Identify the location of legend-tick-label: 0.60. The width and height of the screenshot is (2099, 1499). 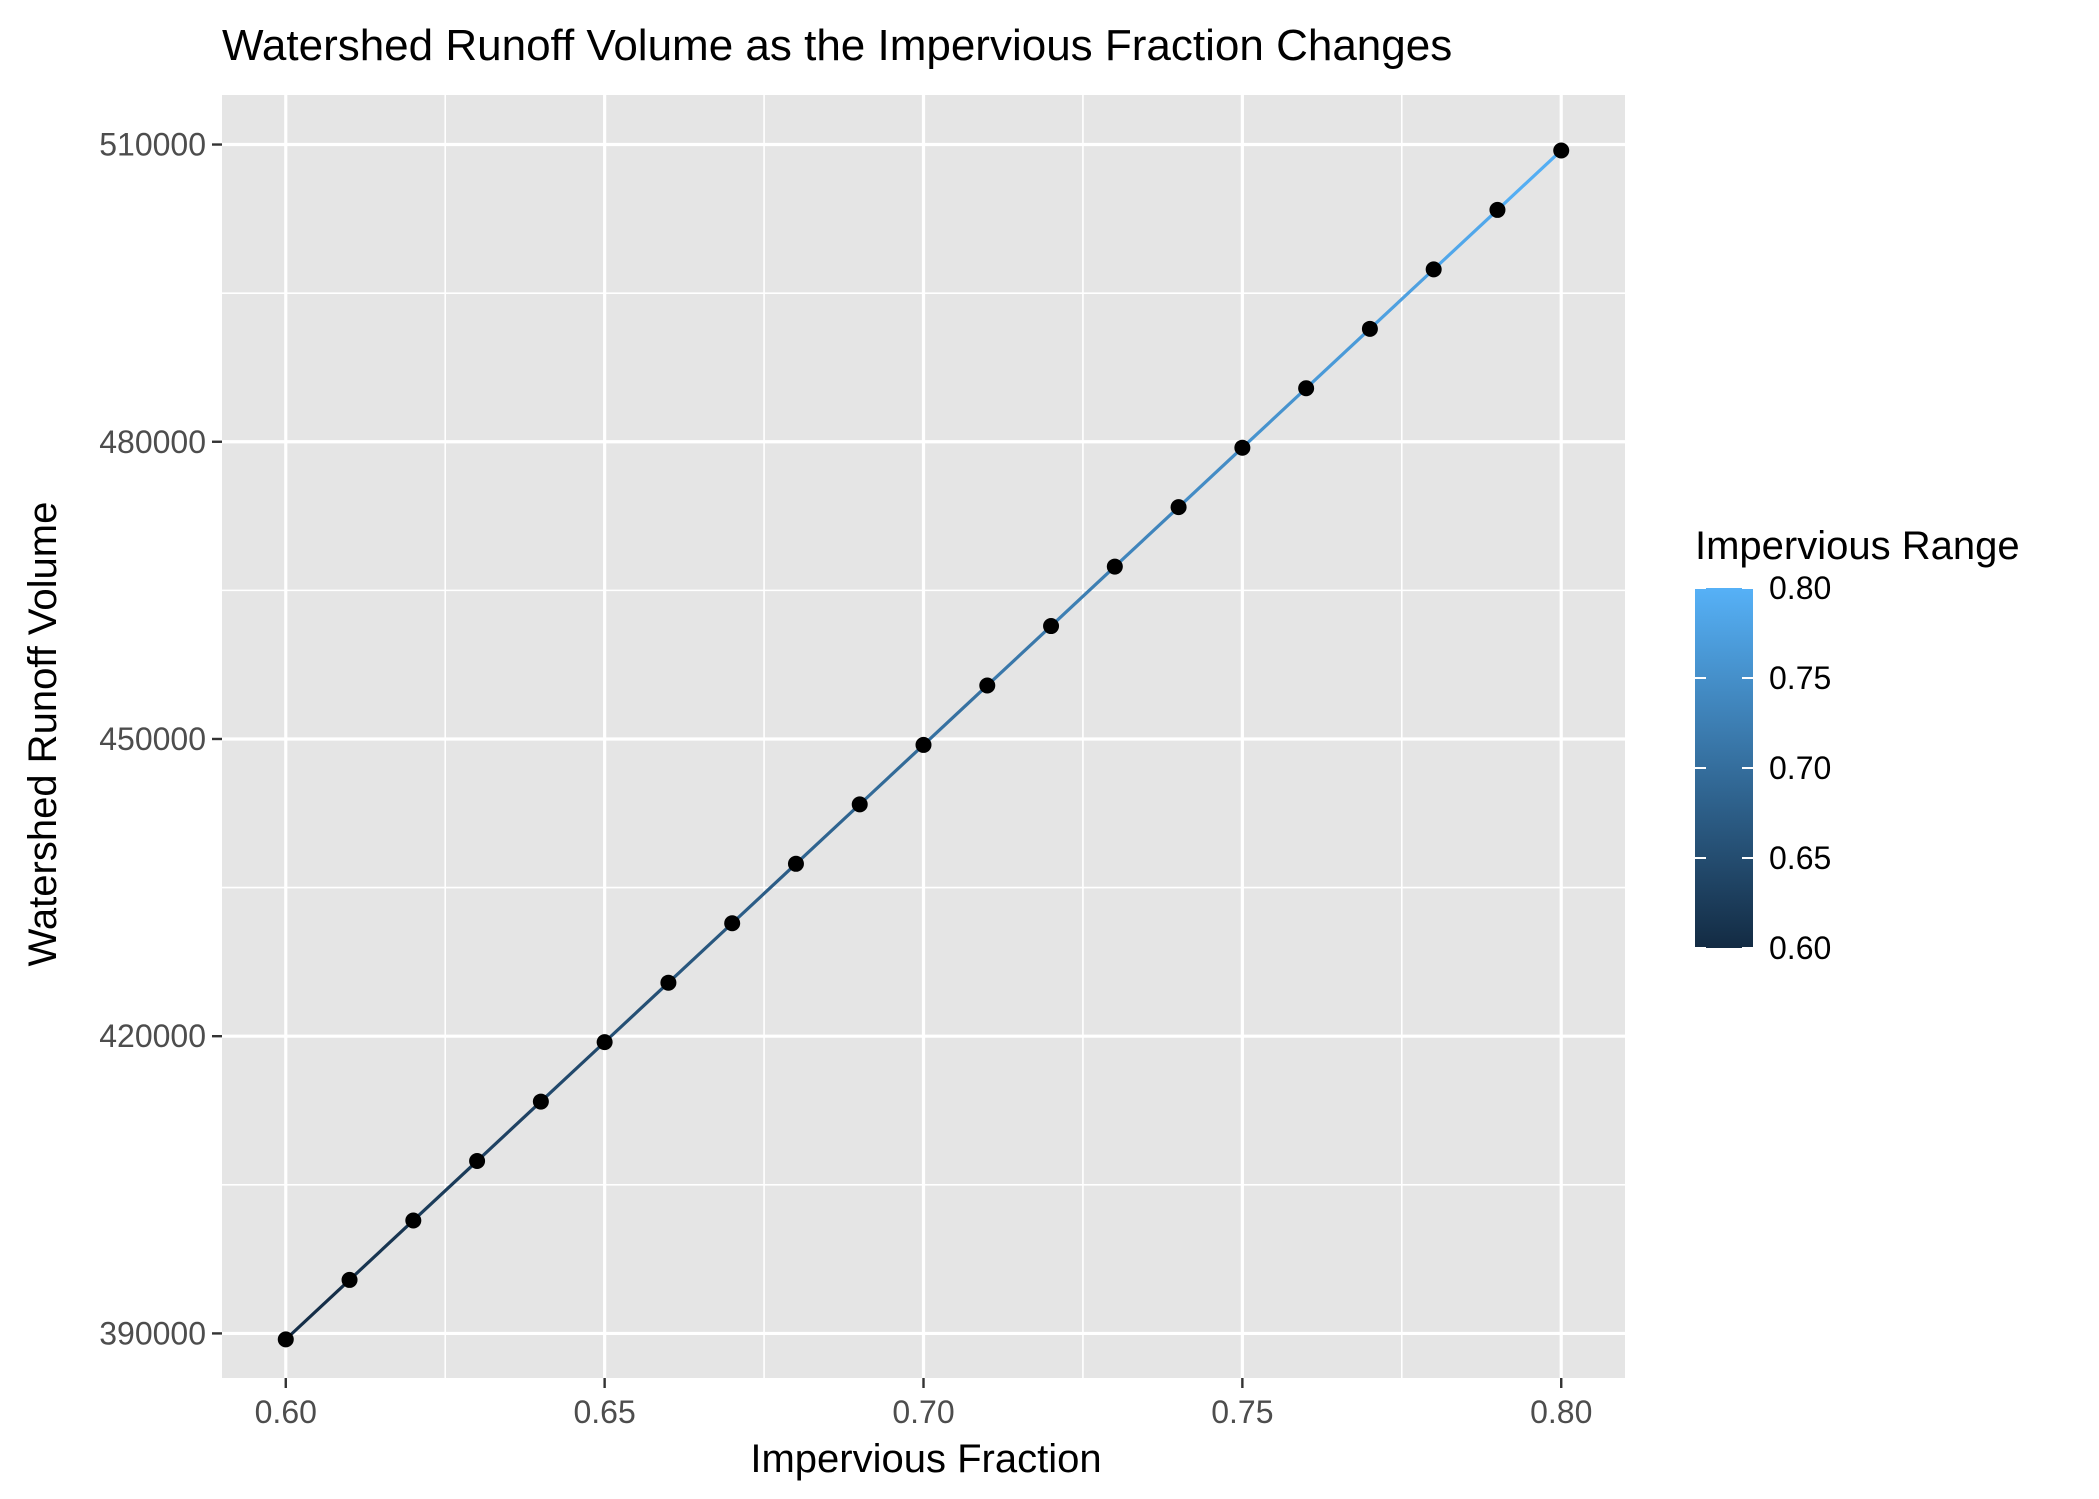
(1800, 948).